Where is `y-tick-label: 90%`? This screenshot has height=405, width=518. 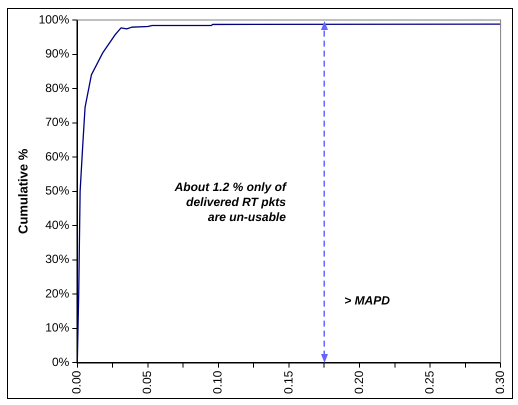
y-tick-label: 90% is located at coordinates (57, 53).